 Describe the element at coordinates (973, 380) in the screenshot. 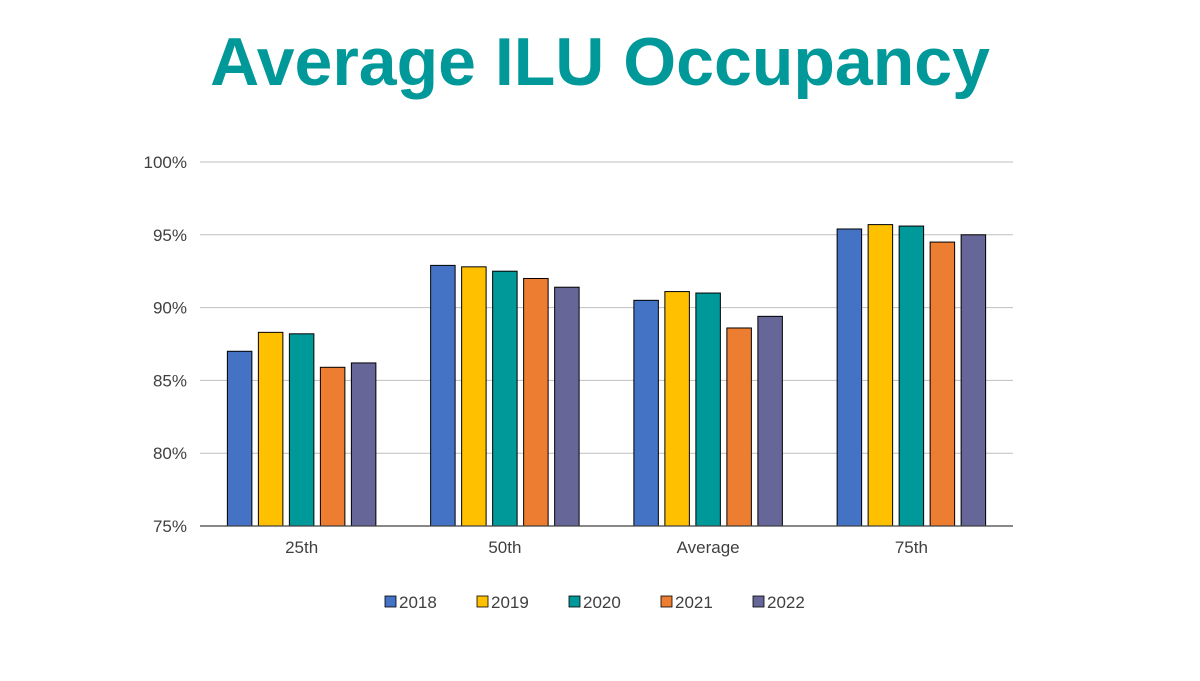

I see `bar-2022-75th` at that location.